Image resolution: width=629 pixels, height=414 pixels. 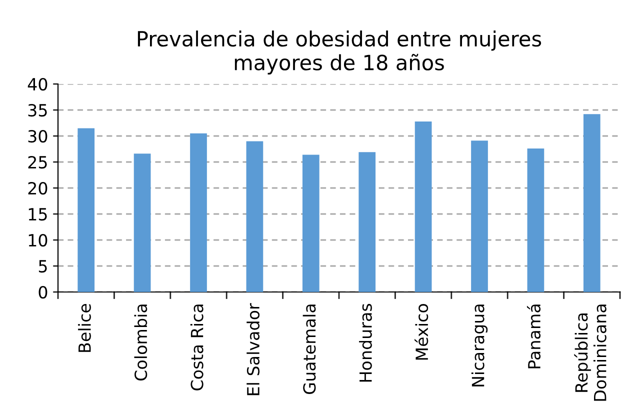 I want to click on x-tick-label: Costa Rica, so click(x=197, y=347).